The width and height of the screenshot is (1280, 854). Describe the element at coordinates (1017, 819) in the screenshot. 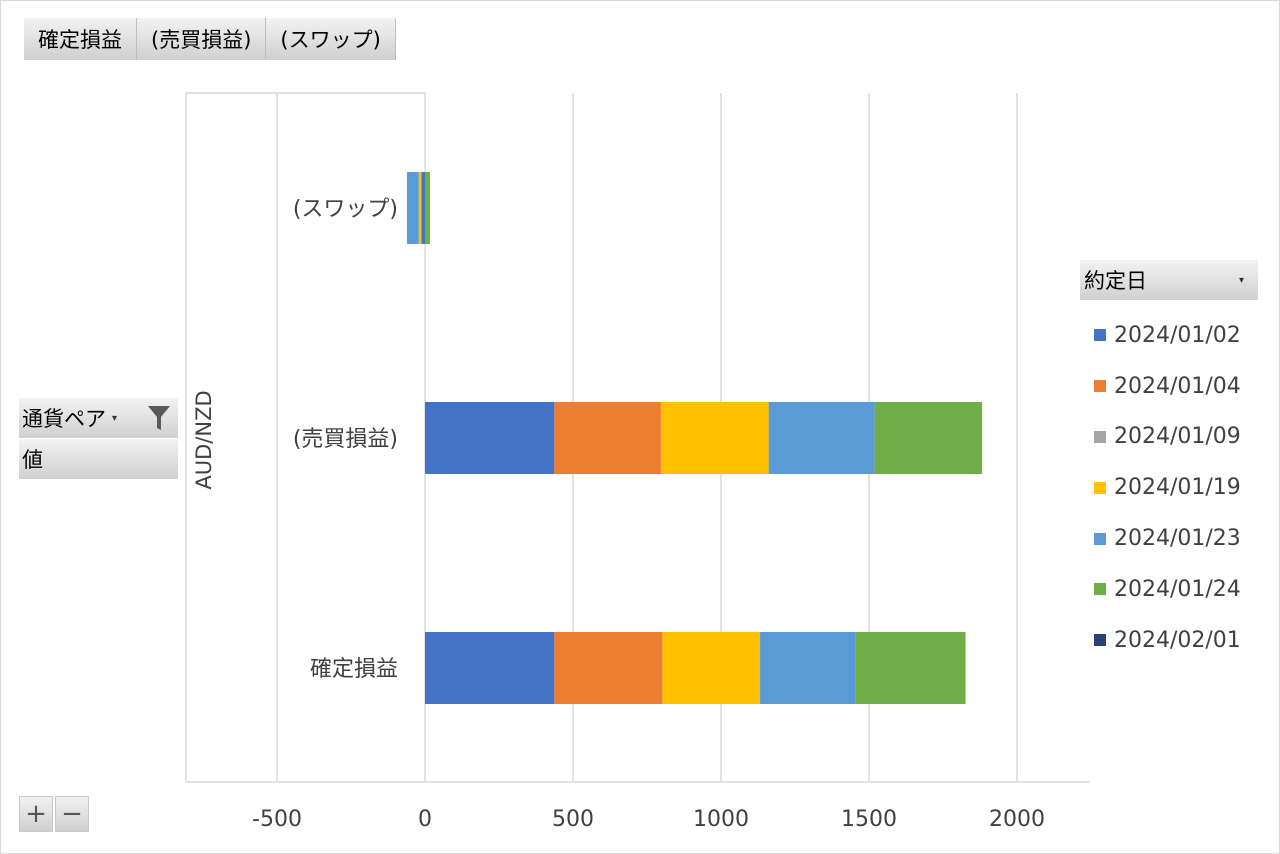

I see `x-tick-label: 2000` at that location.